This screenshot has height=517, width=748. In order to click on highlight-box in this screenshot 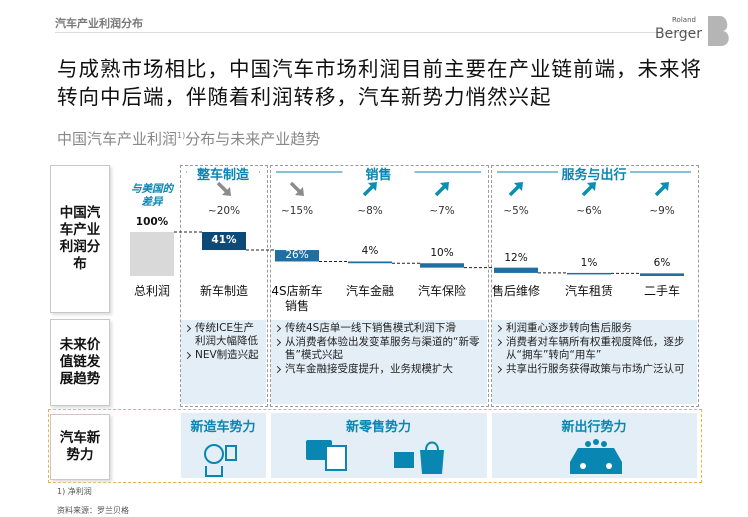, I will do `click(375, 446)`.